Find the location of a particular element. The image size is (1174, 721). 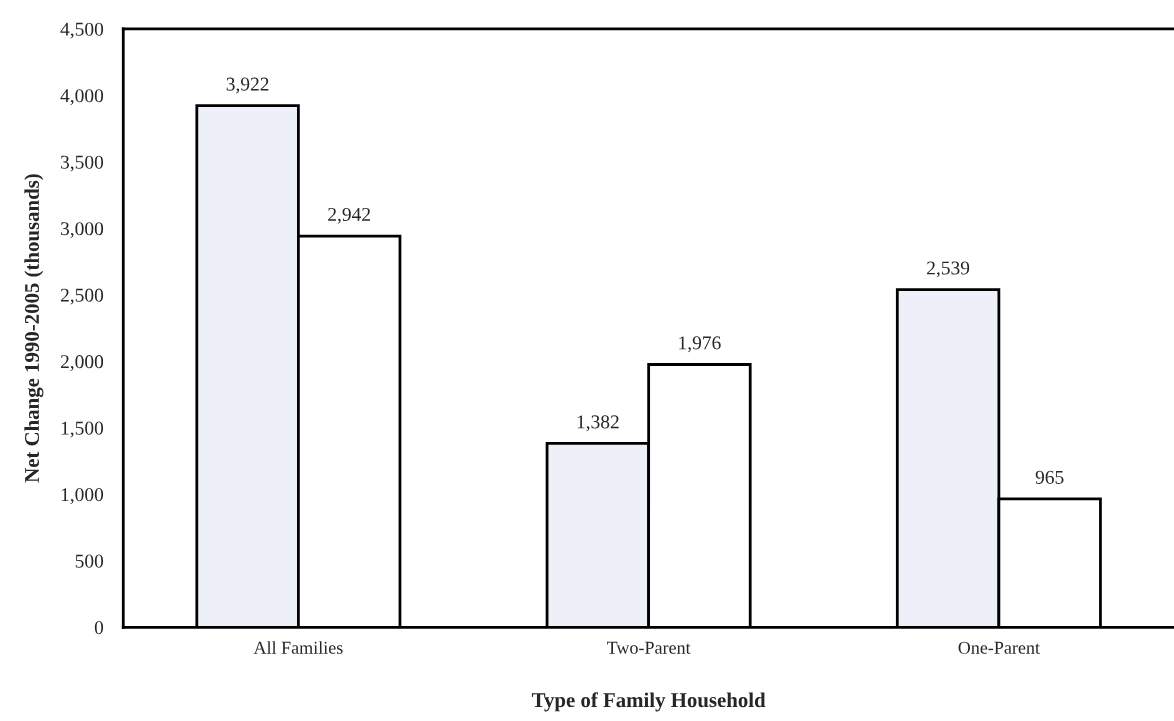

data-label: 2,942 is located at coordinates (349, 215).